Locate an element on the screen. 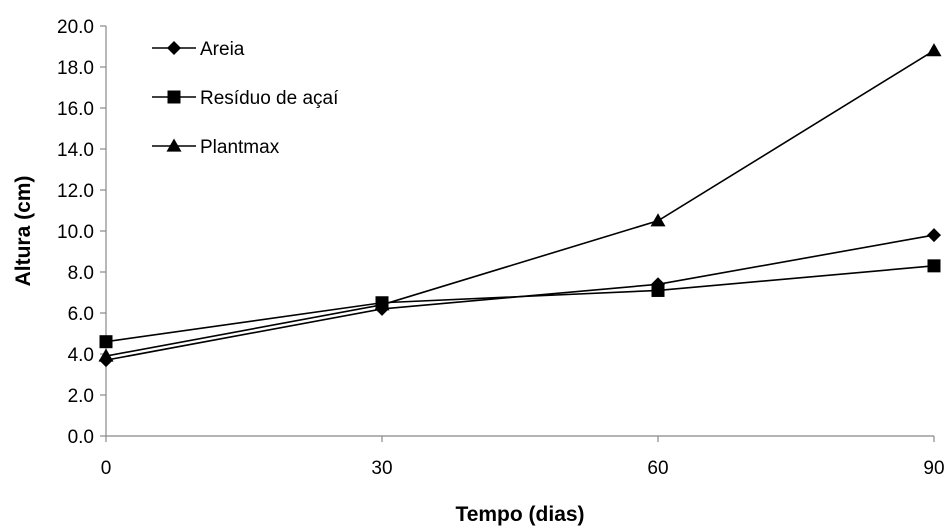  y-tick-label: 14.0 is located at coordinates (75, 150).